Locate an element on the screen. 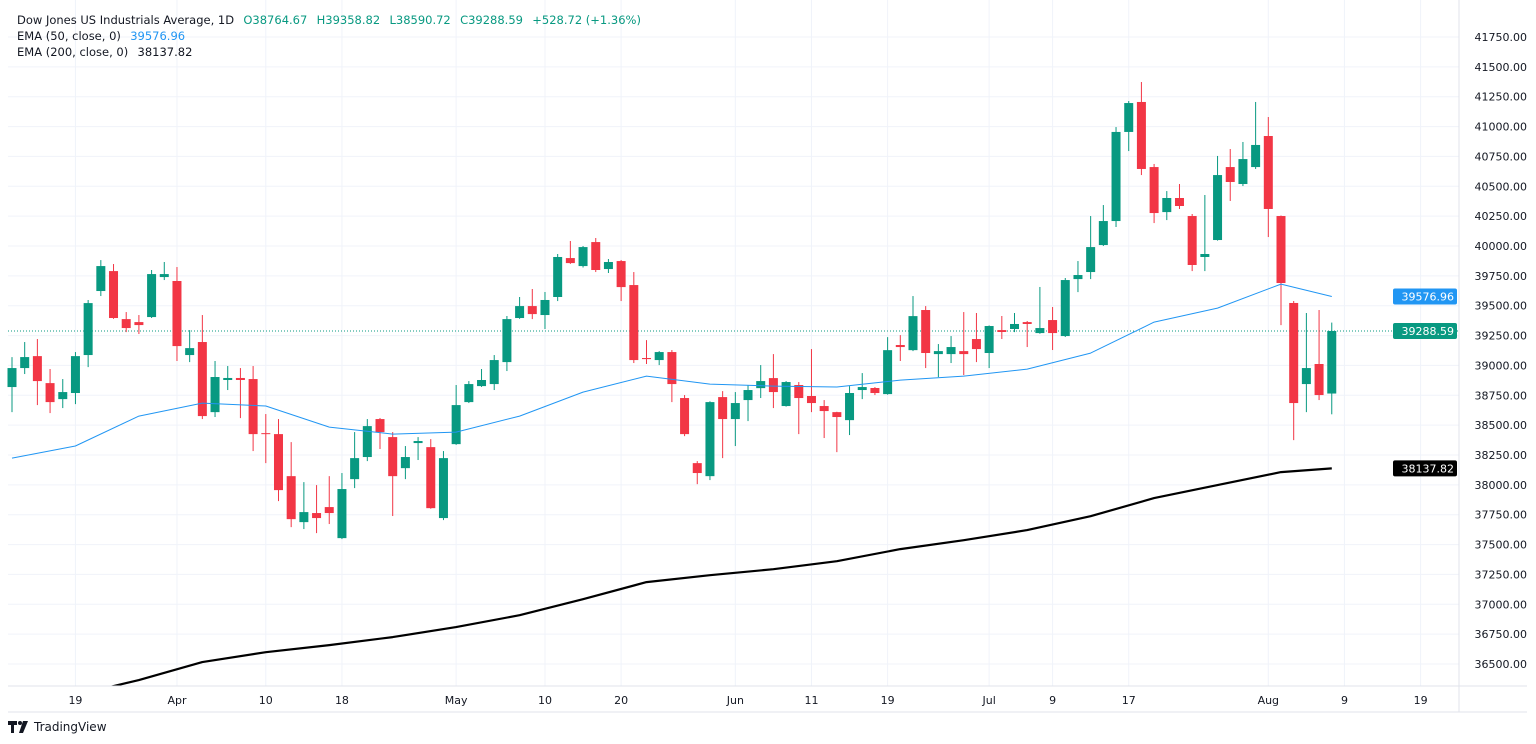 The width and height of the screenshot is (1536, 744). time-axis: 19 Apr 10 18 May 10 20 Jun 11 19 Jul 9 17 Aug 9 19 is located at coordinates (747, 700).